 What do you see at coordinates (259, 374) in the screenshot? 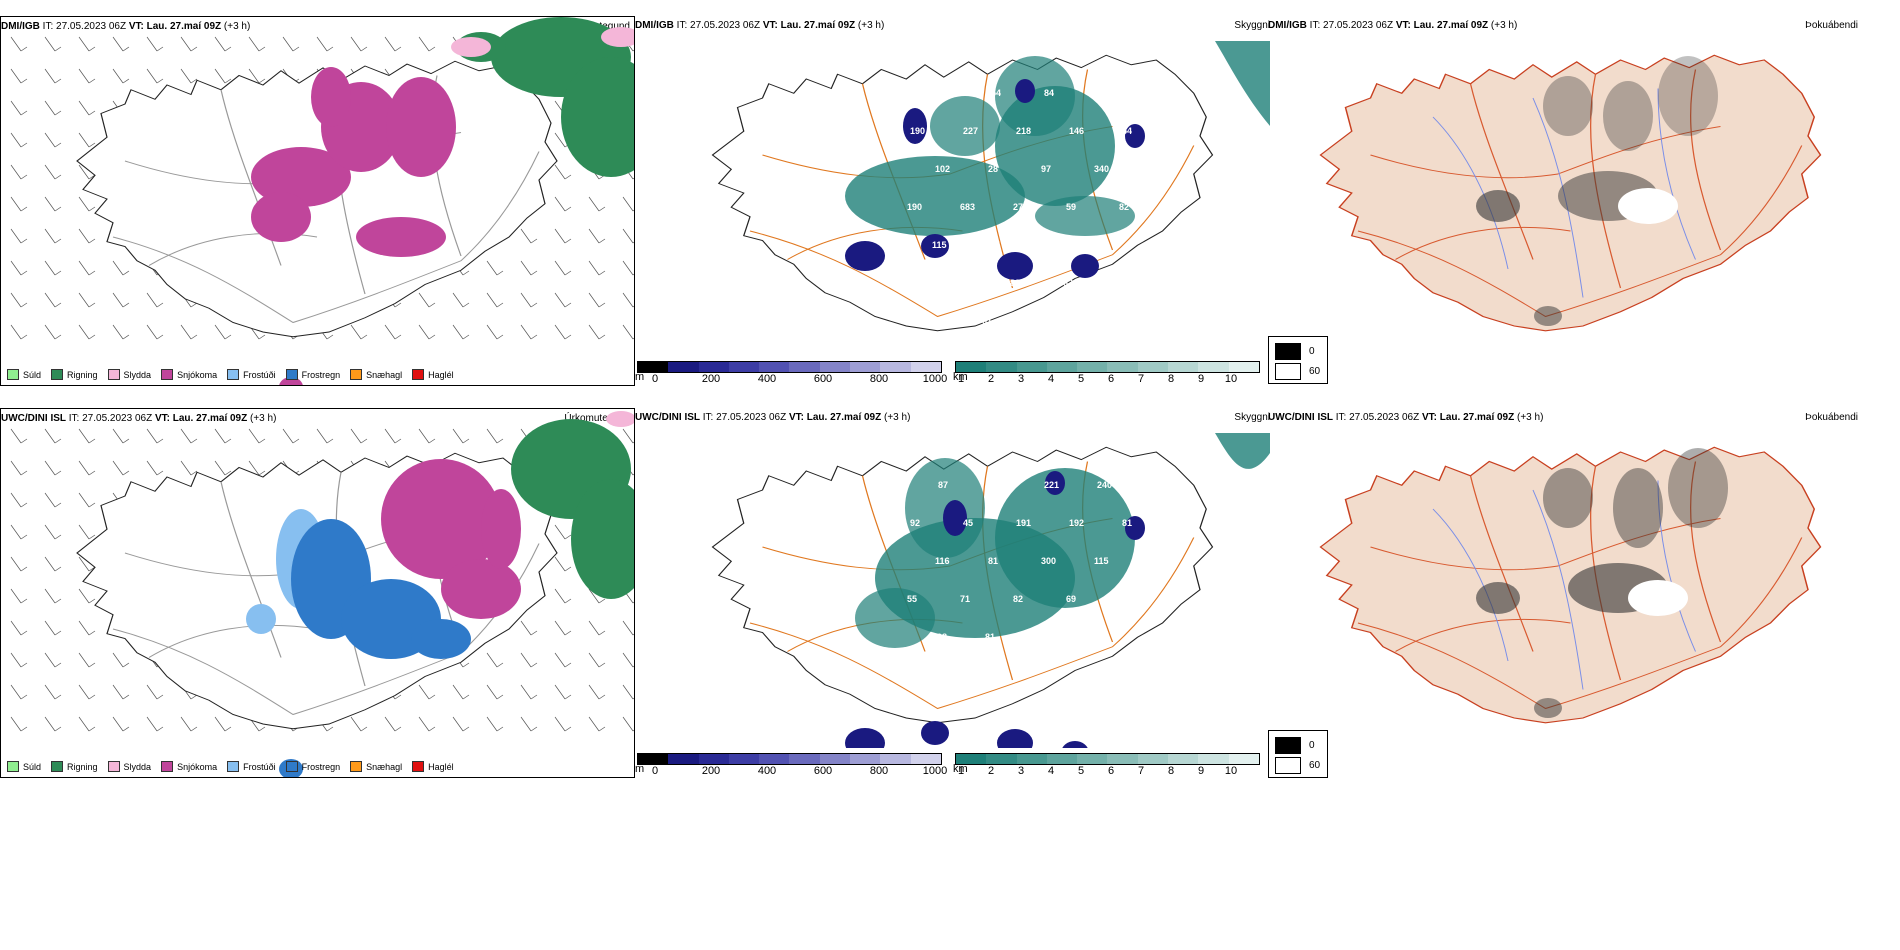
I see `legend-label: Frostúði` at bounding box center [259, 374].